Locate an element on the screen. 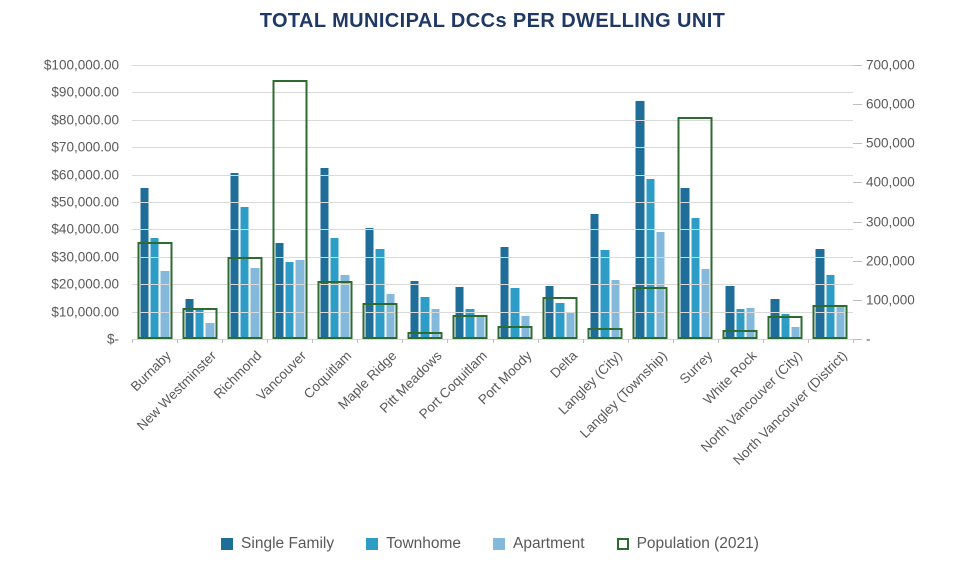  bar-single-family-vancouver is located at coordinates (279, 291).